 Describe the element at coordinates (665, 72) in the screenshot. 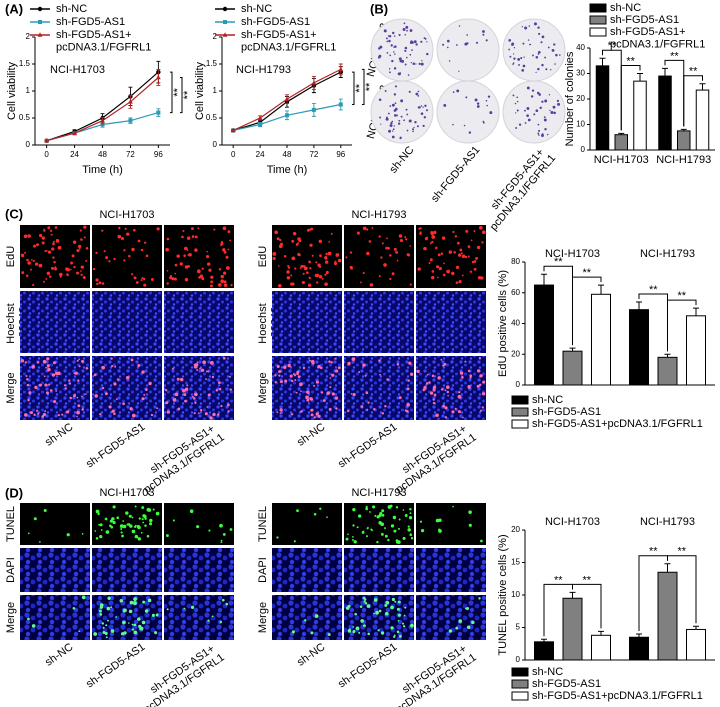

I see `error-bar` at that location.